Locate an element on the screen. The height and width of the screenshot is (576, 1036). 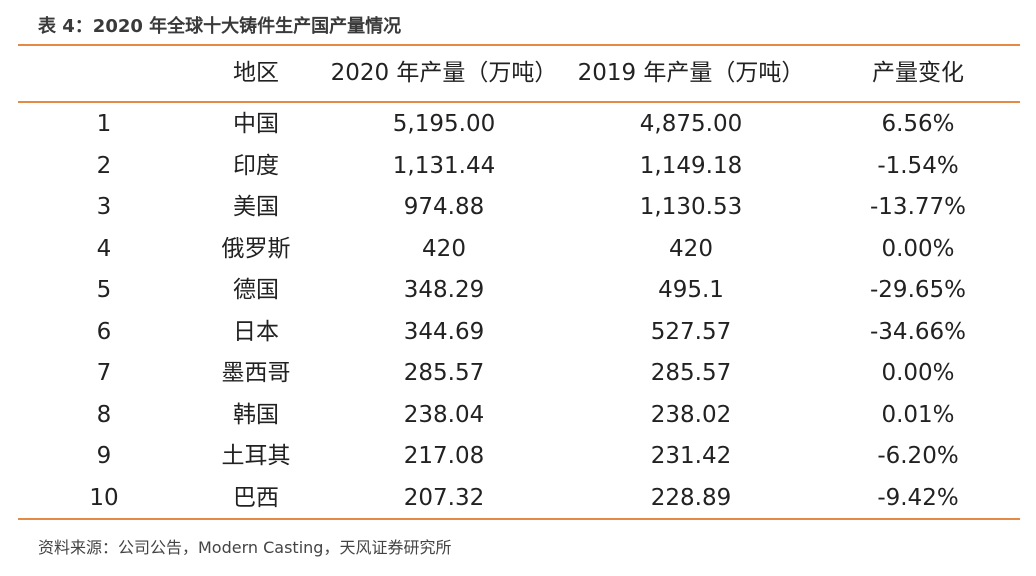
cell-output-2019: 238.02 is located at coordinates (691, 415).